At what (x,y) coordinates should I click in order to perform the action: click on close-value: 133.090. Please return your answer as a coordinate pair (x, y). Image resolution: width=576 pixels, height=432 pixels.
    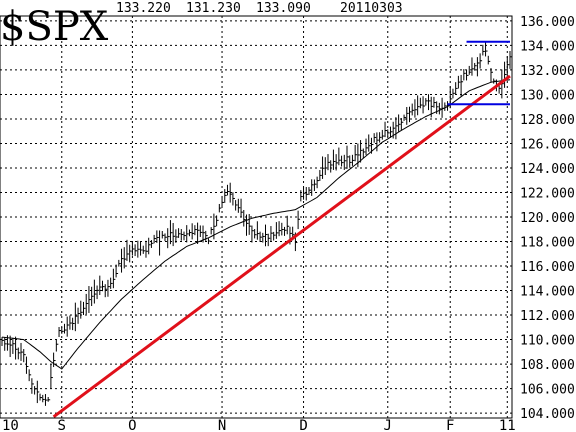
    Looking at the image, I should click on (283, 8).